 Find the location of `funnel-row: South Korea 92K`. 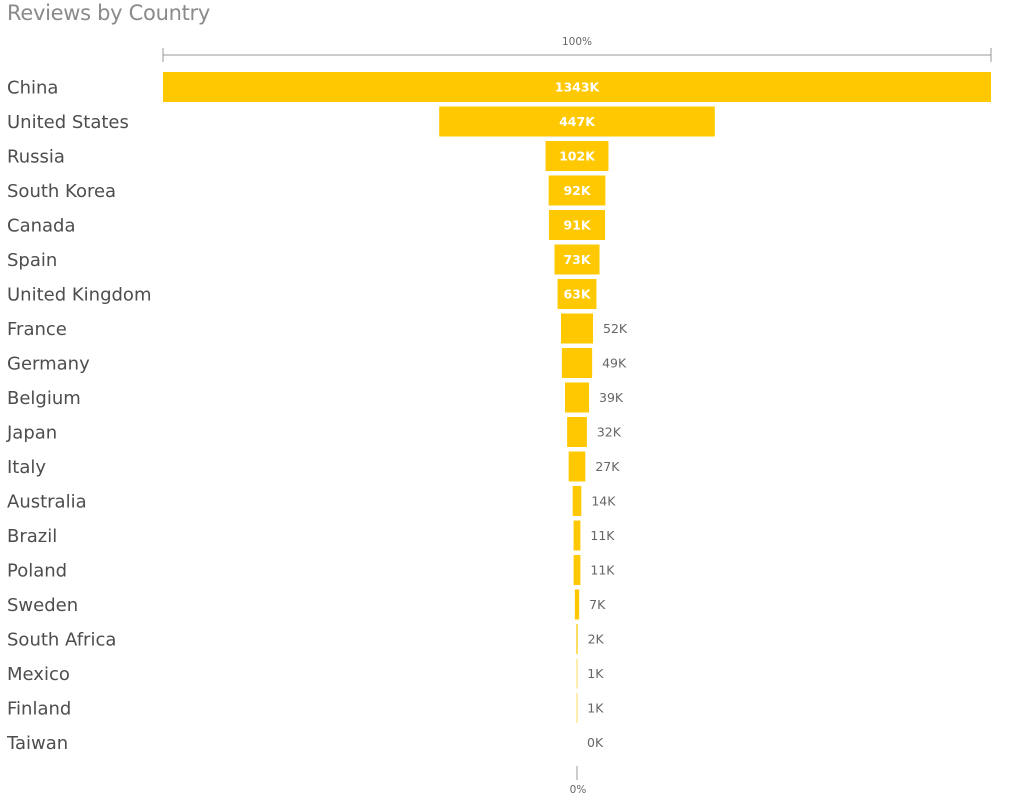

funnel-row: South Korea 92K is located at coordinates (306, 190).